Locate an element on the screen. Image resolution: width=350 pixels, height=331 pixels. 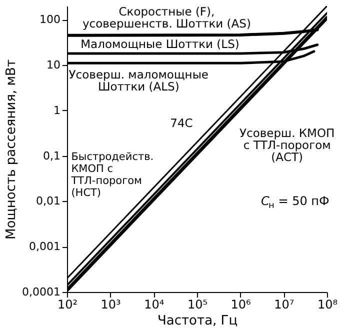
series-label: Быстродейств. КМОП с ТТЛ-порогом (НСТ) is located at coordinates (112, 175).